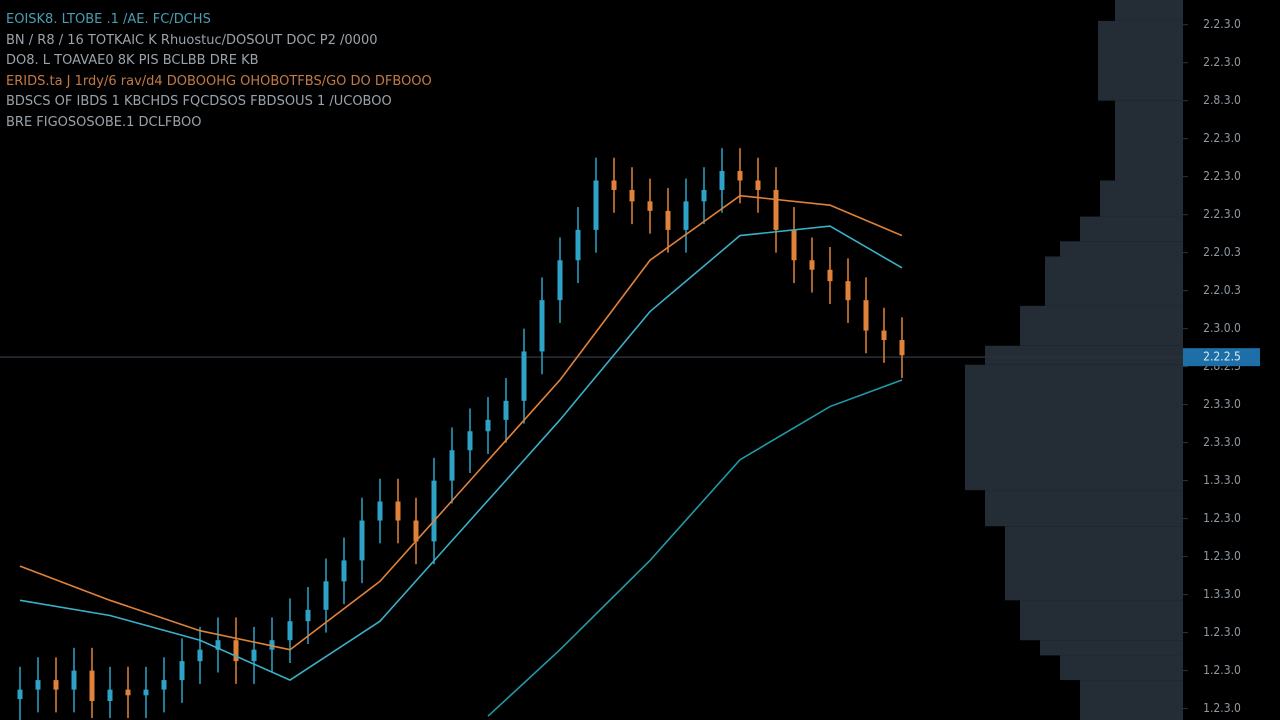 The height and width of the screenshot is (720, 1280). What do you see at coordinates (108, 19) in the screenshot?
I see `indicator-text: EOISK8. LTOBE .1 /AE. FC/DCHS` at bounding box center [108, 19].